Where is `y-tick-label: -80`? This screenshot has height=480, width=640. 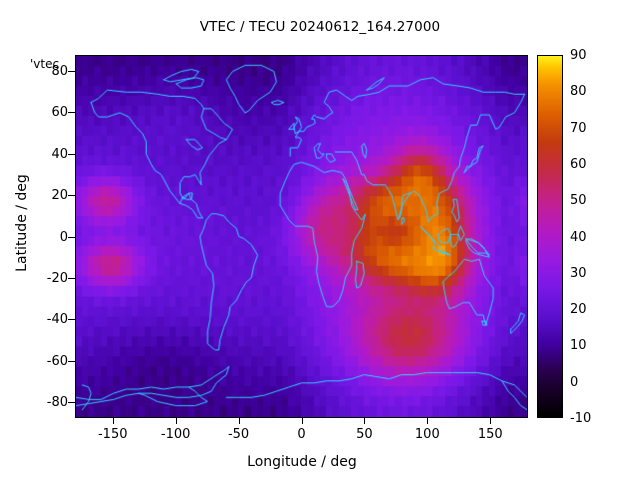
y-tick-label: -80 is located at coordinates (57, 403).